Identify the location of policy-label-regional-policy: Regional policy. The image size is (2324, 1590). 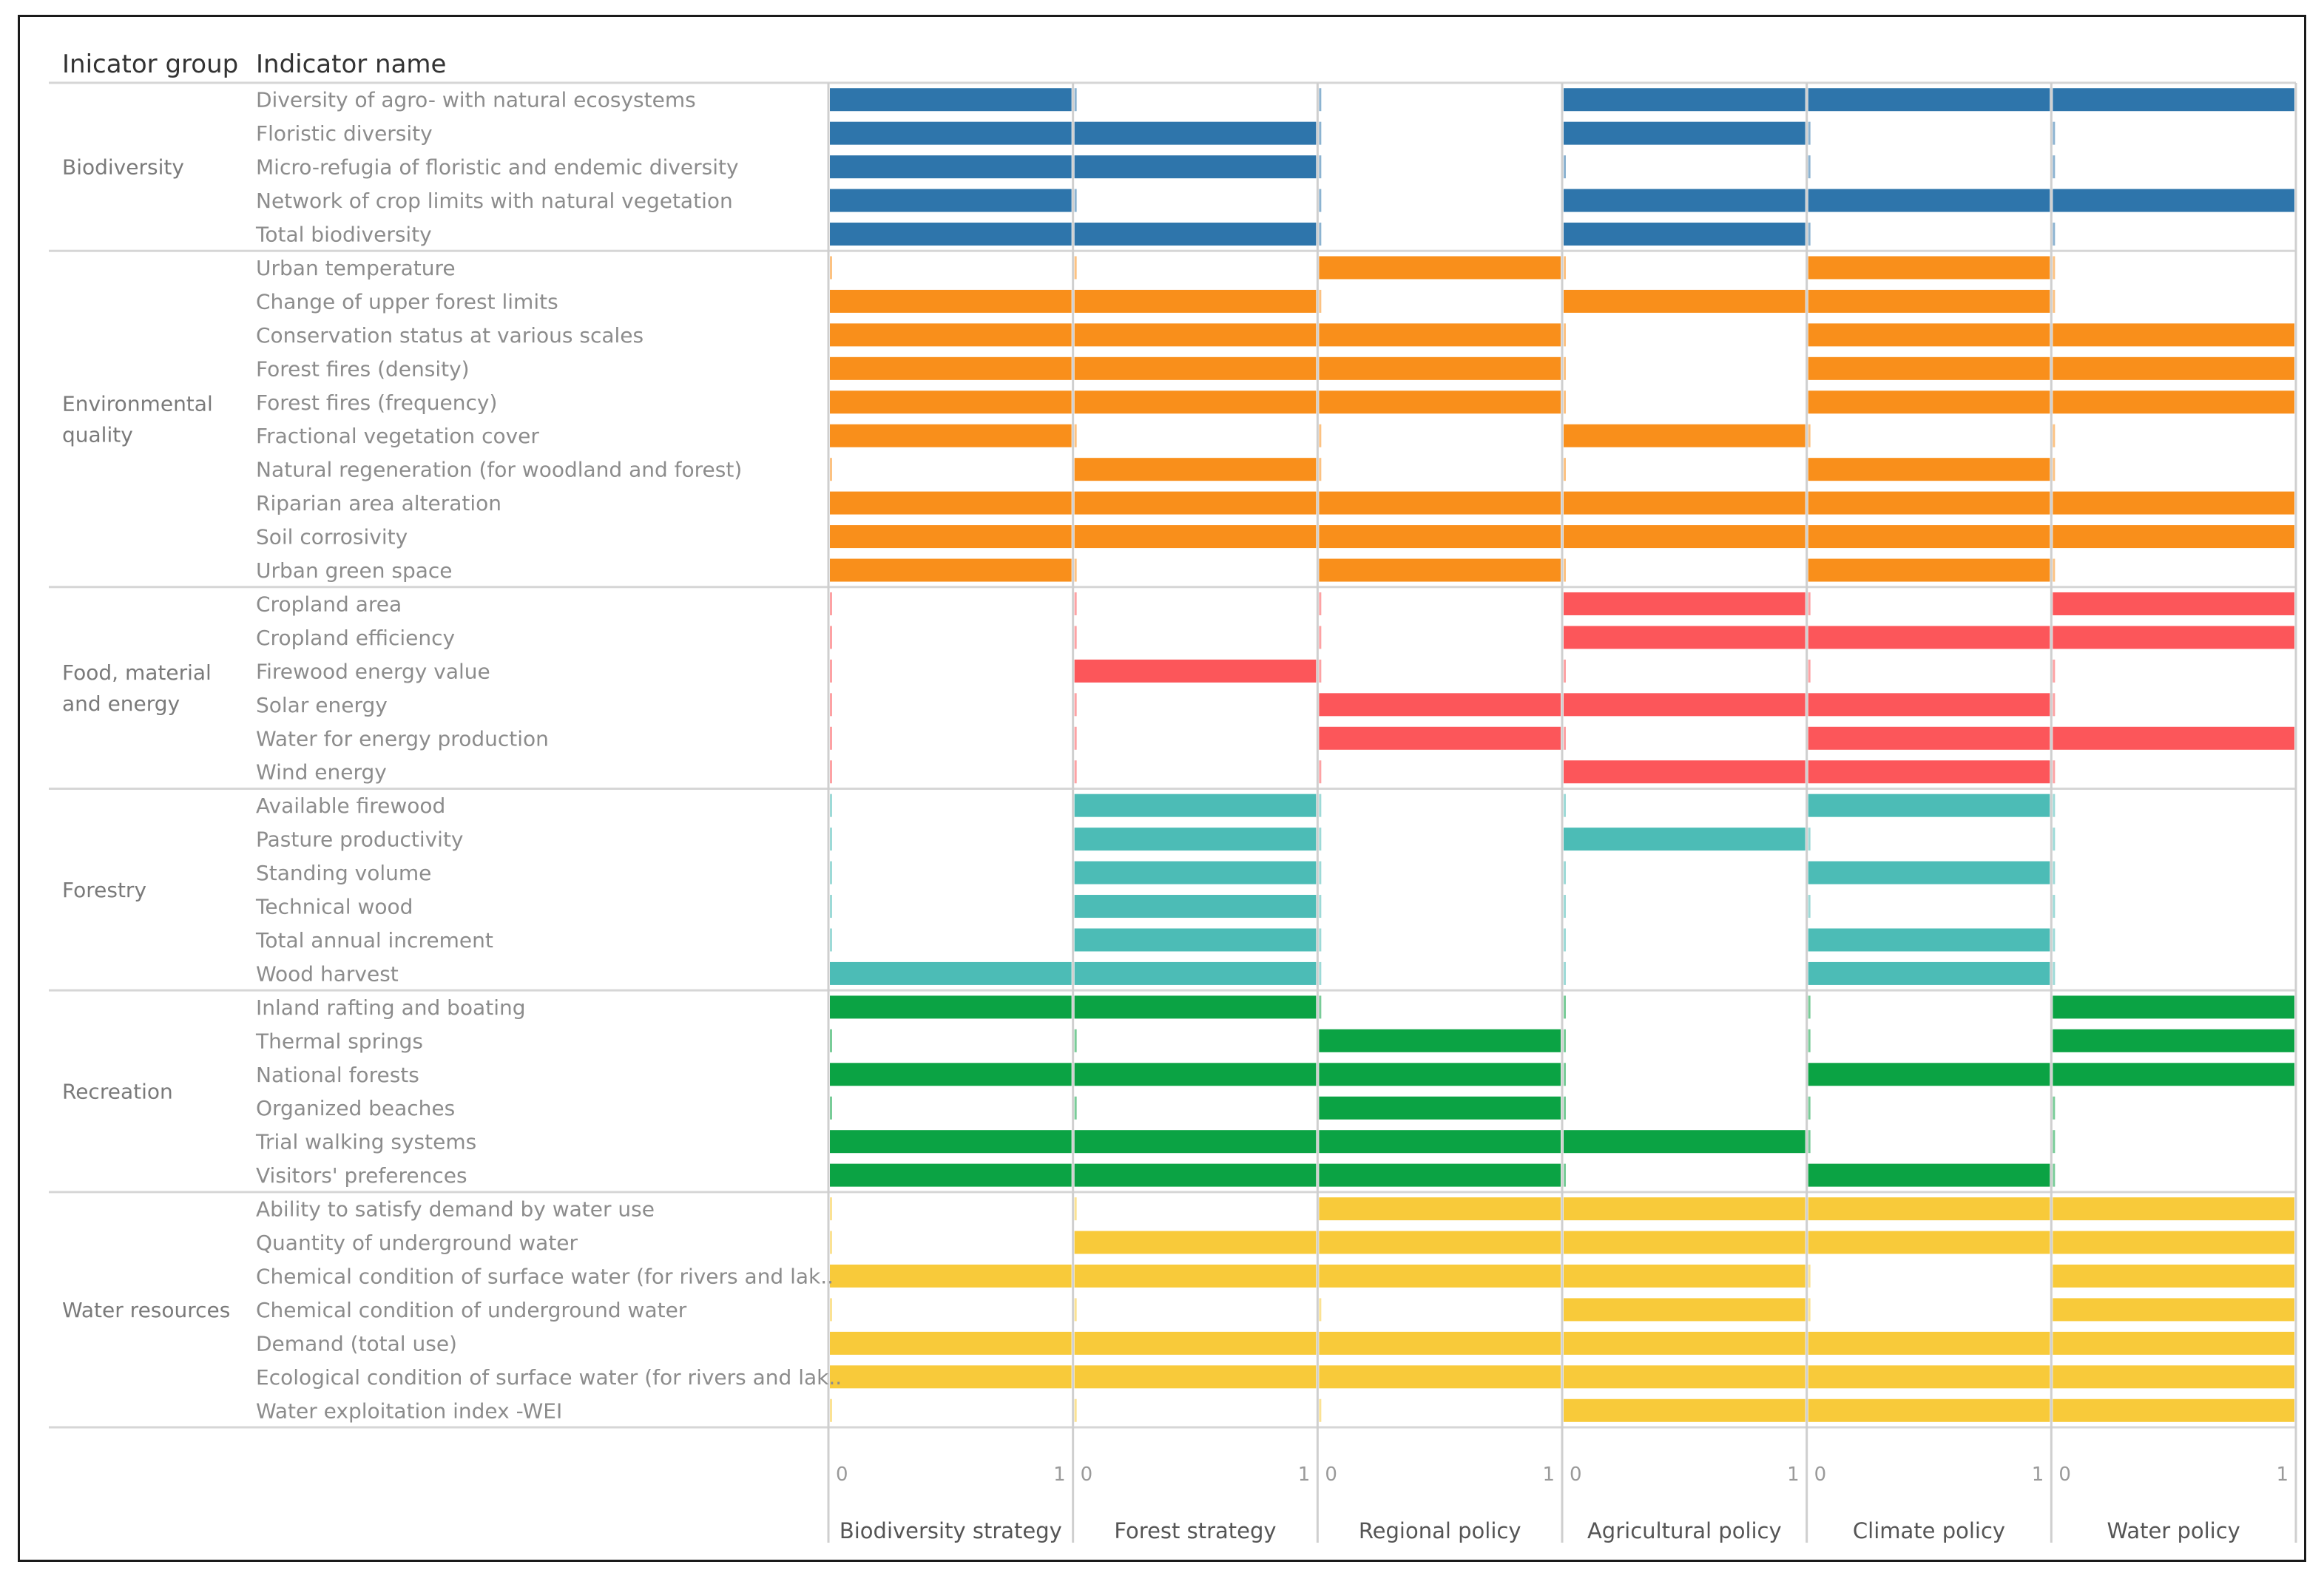
(1440, 1530).